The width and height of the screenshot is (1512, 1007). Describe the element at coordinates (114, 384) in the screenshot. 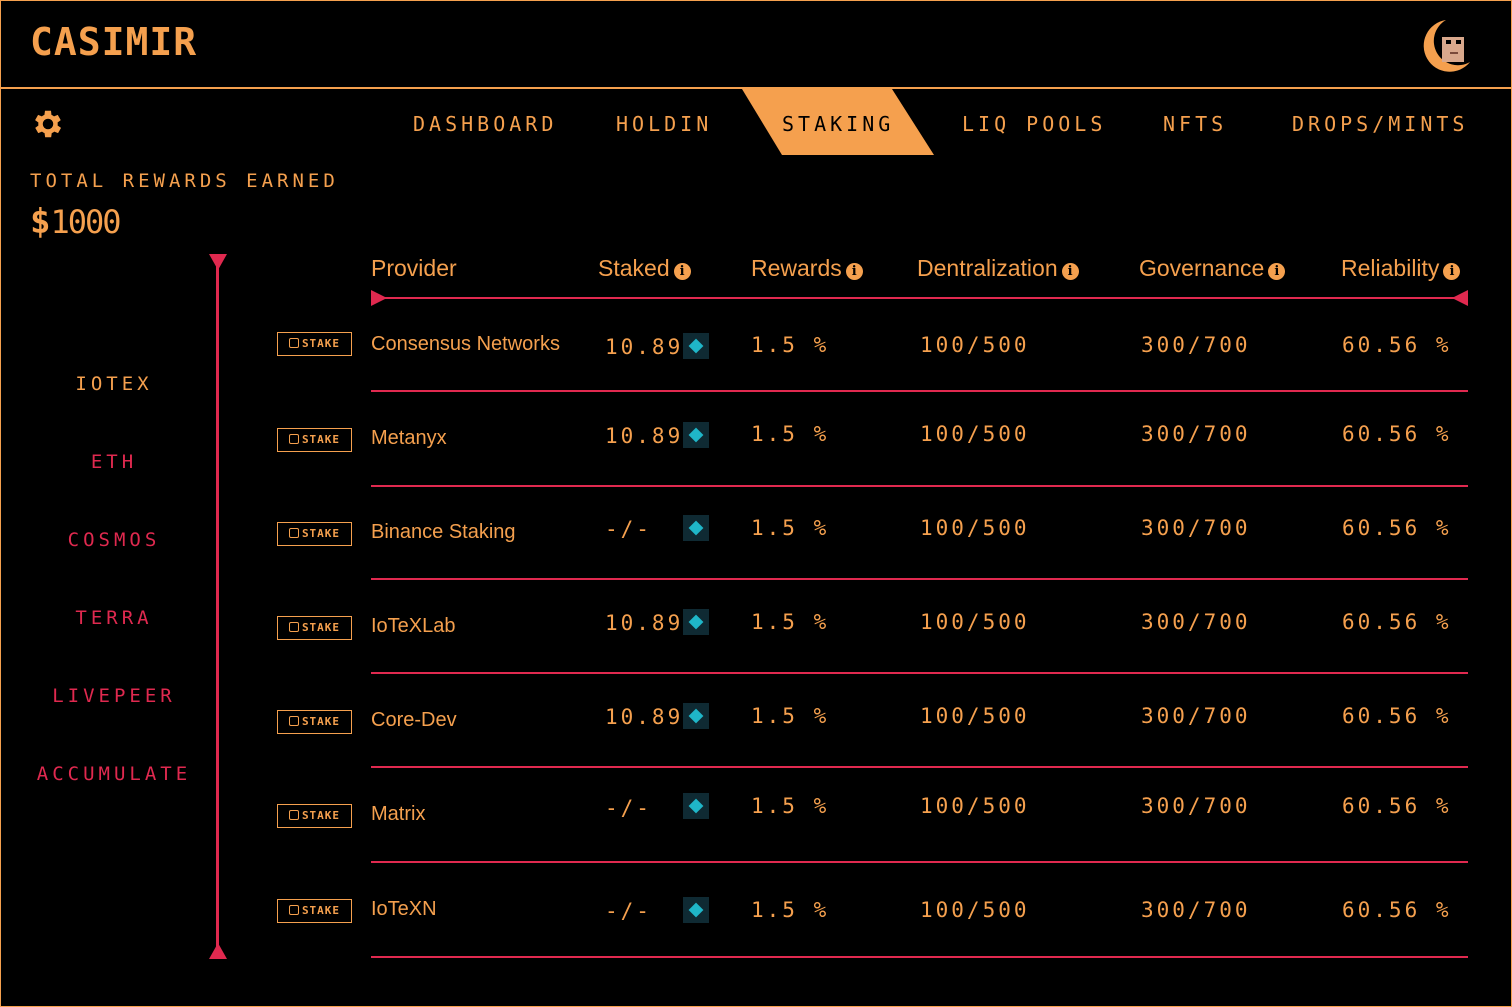

I see `chain-item-iotex: IOTEX` at that location.